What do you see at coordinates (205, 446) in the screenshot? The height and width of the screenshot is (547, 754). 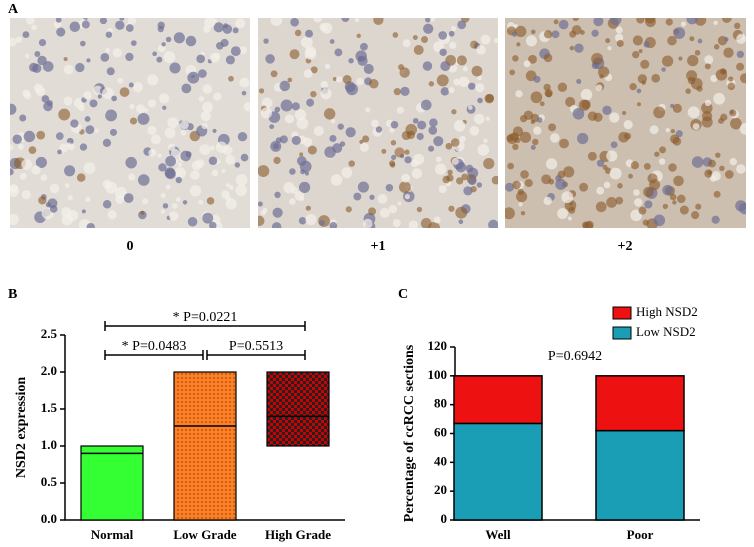 I see `bar` at bounding box center [205, 446].